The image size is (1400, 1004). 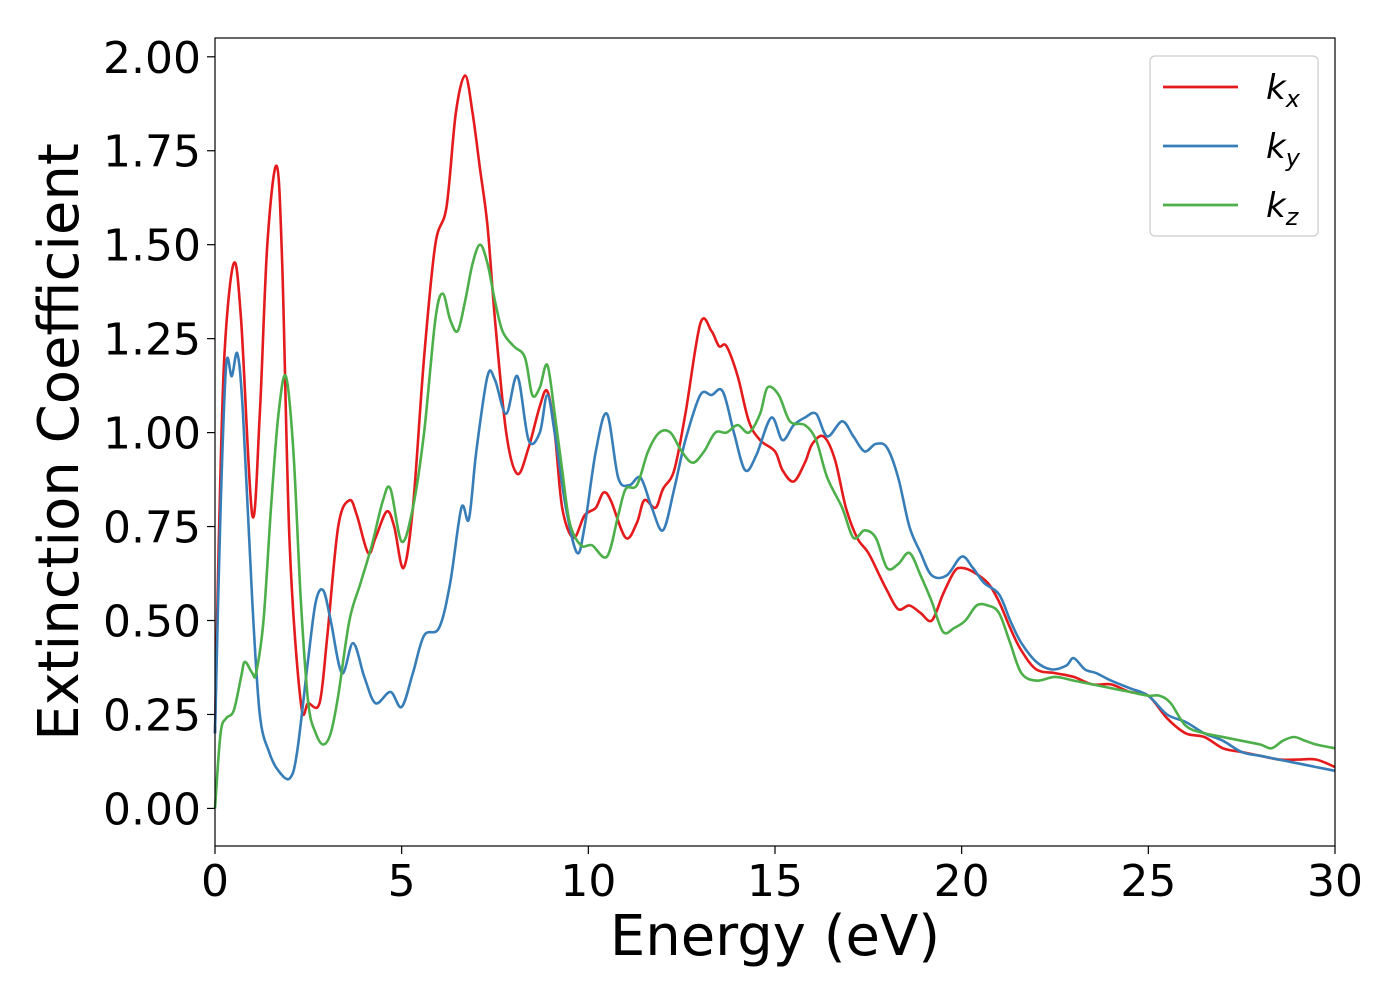 I want to click on x-tick-label: 30, so click(x=1335, y=881).